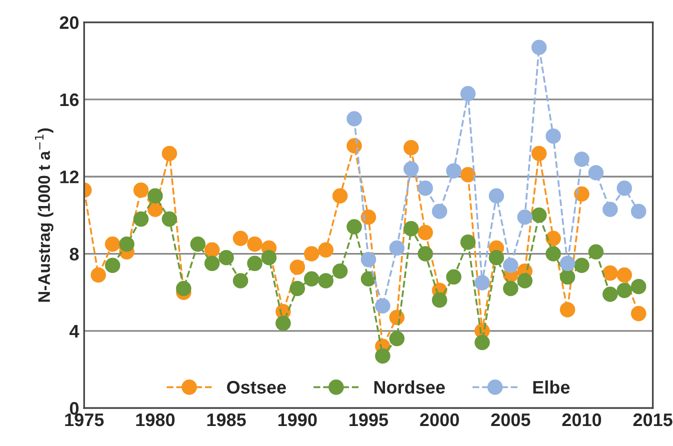 This screenshot has width=673, height=446. What do you see at coordinates (155, 419) in the screenshot?
I see `x-tick-label: 1980` at bounding box center [155, 419].